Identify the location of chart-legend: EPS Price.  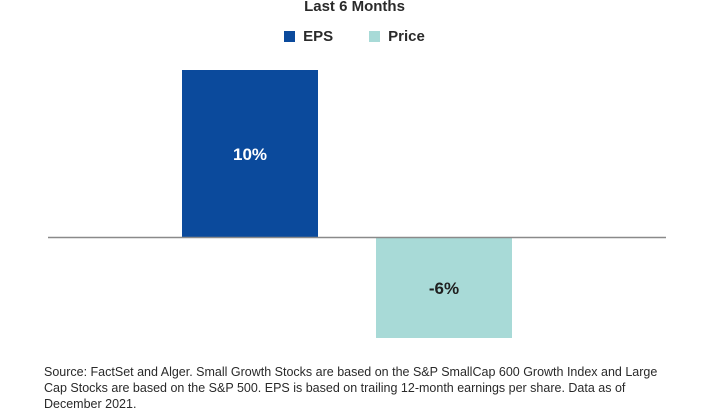
(354, 36).